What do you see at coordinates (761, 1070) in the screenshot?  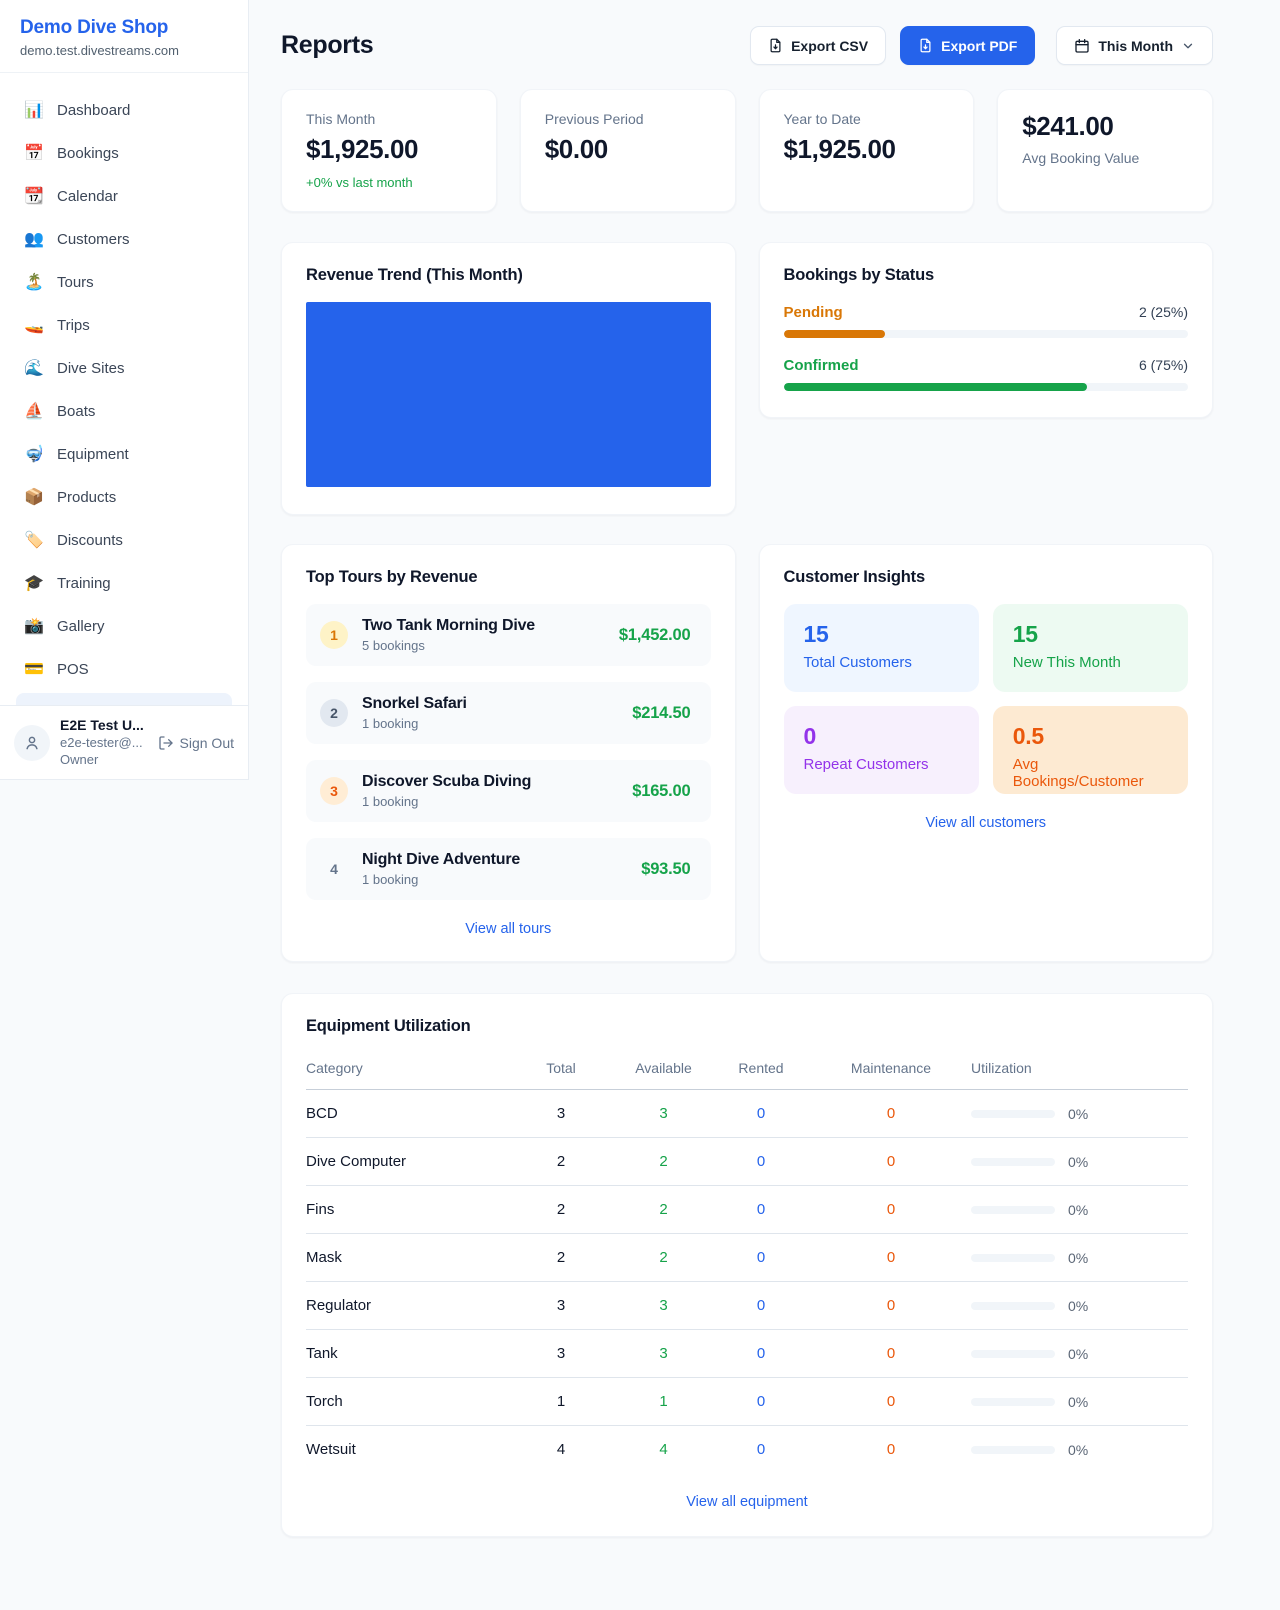 I see `column-header-rented: Rented` at bounding box center [761, 1070].